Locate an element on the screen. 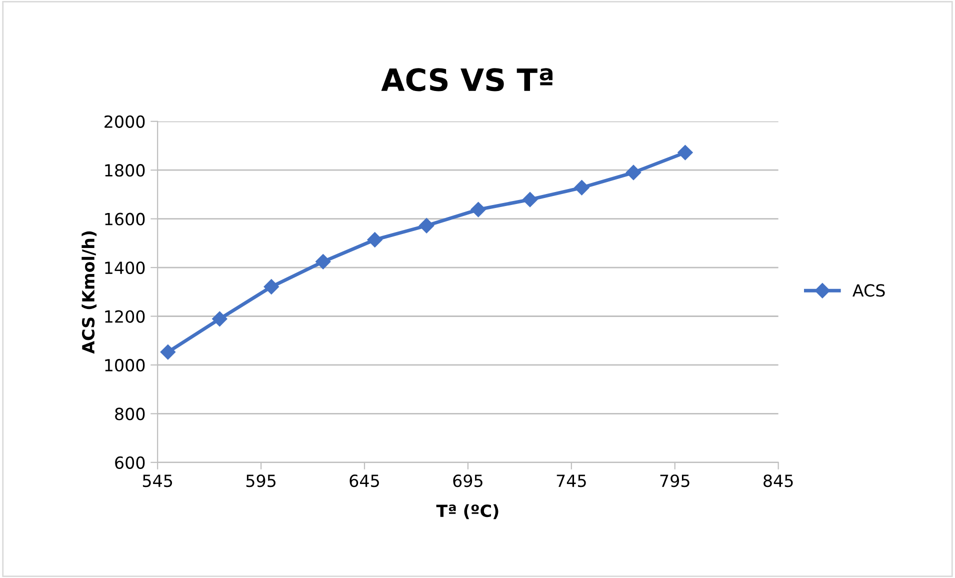 The width and height of the screenshot is (955, 578). y-tick-label: 1400 is located at coordinates (125, 267).